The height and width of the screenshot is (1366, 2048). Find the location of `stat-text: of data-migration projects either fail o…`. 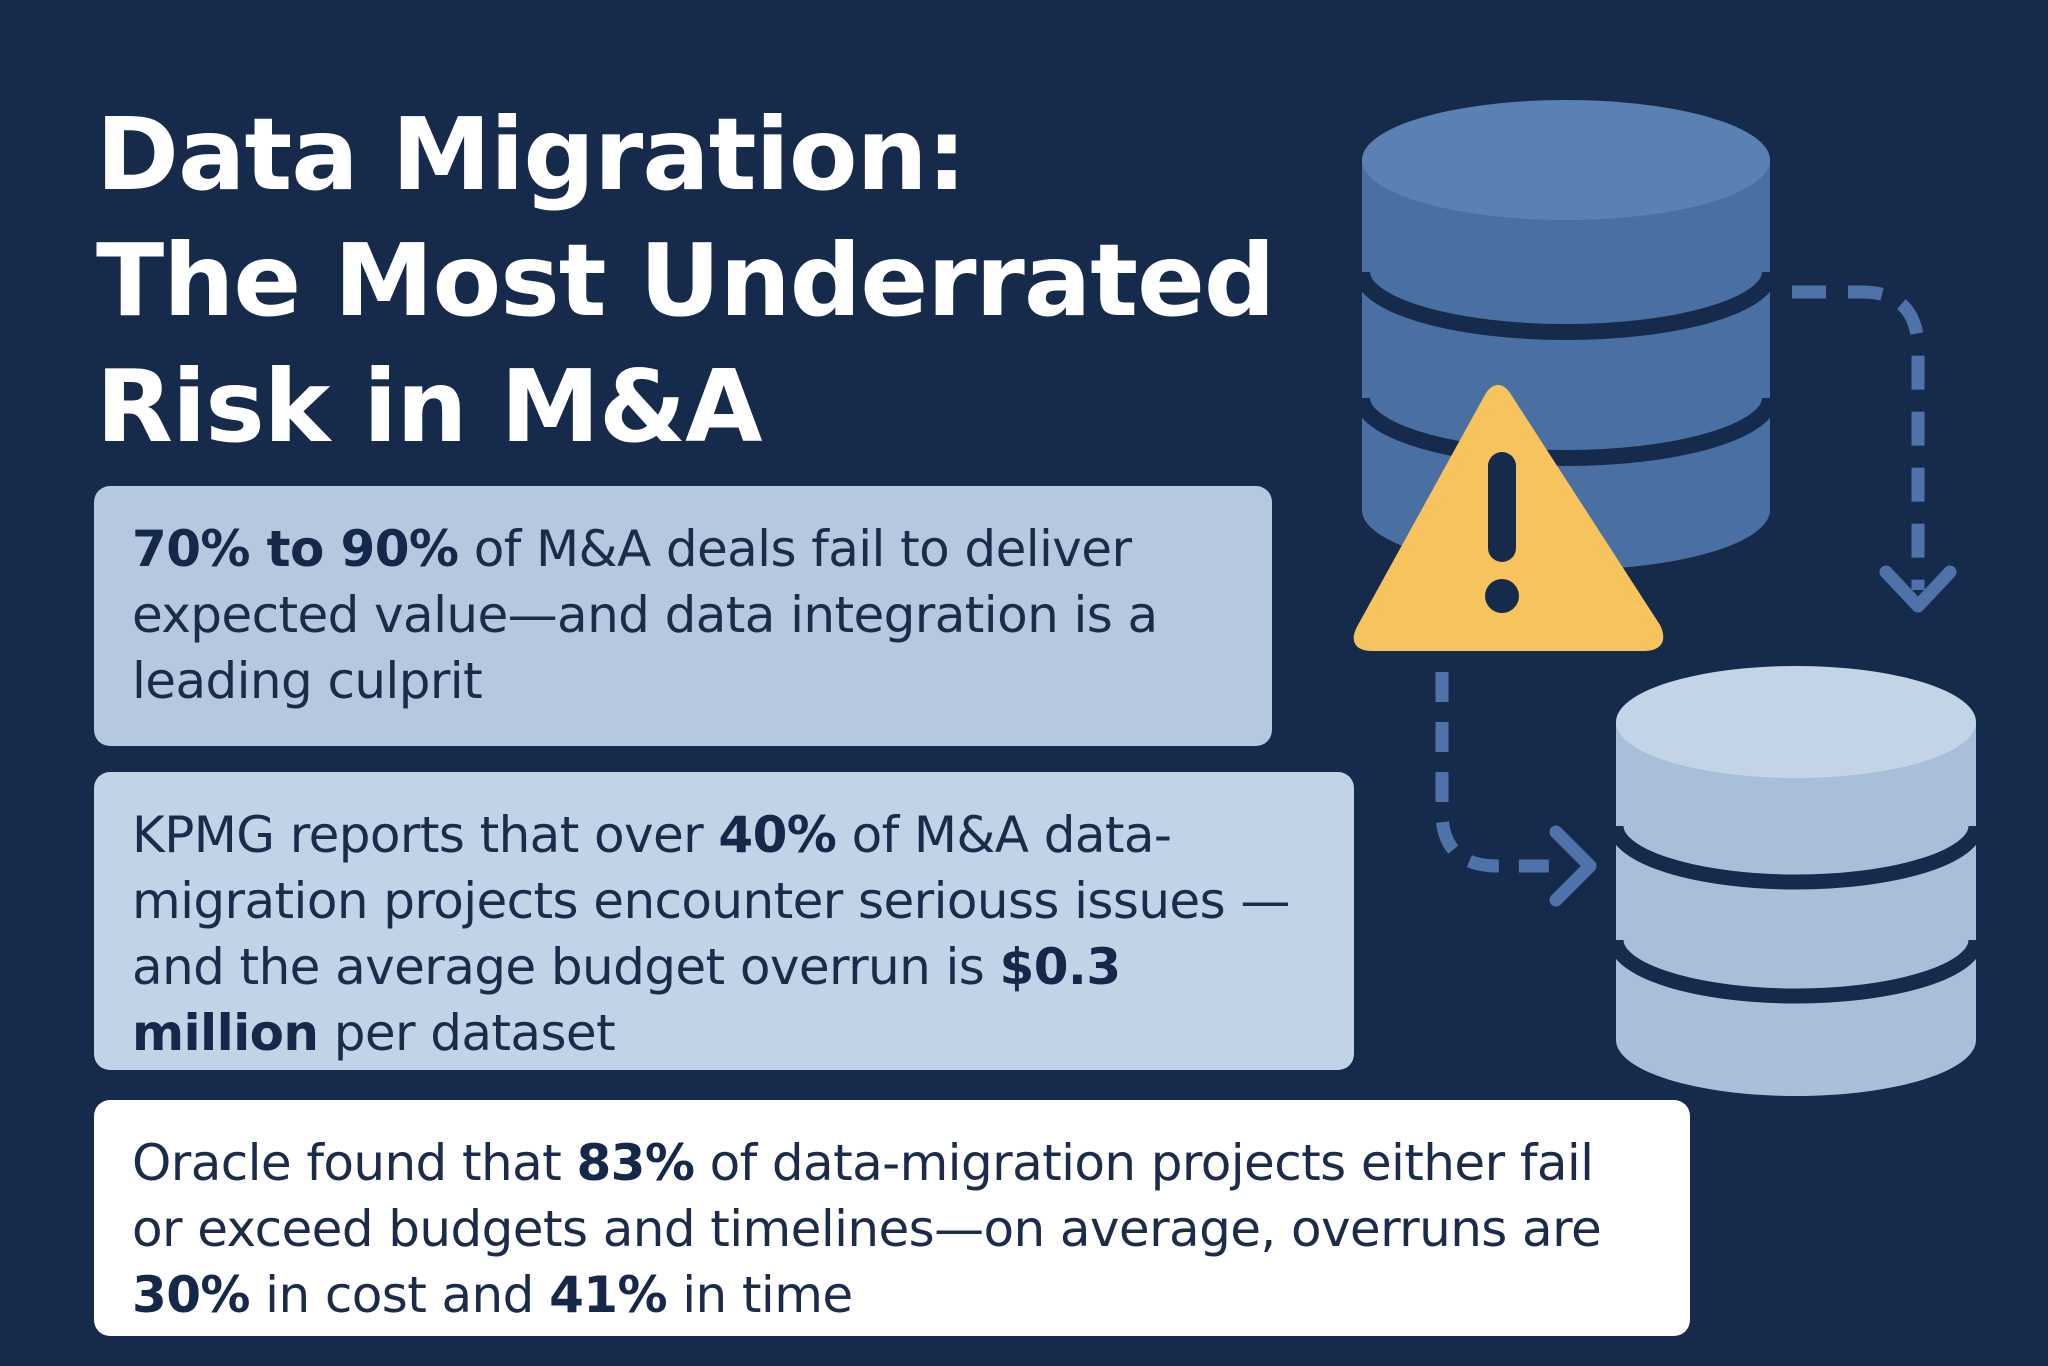

stat-text: of data-migration projects either fail o… is located at coordinates (867, 1196).